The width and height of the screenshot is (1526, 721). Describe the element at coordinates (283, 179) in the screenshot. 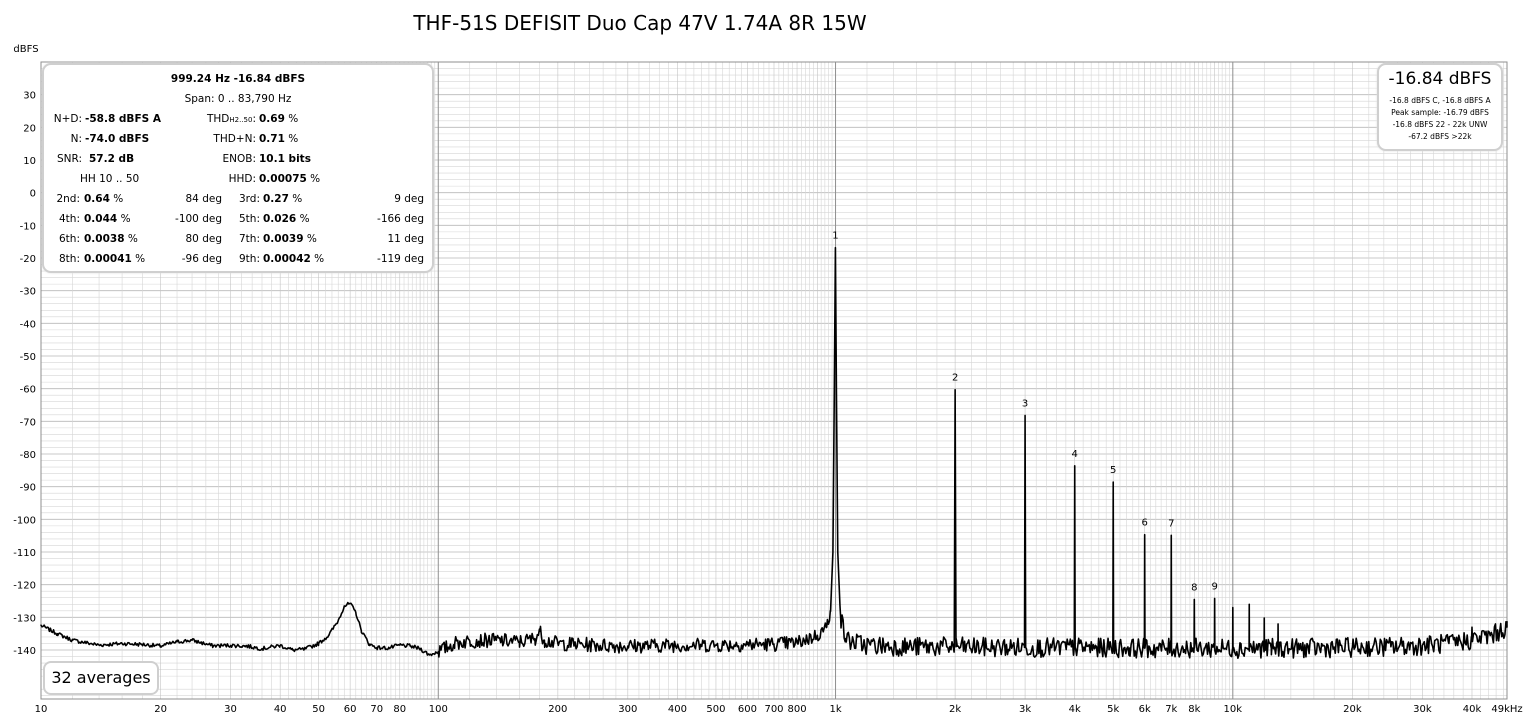

I see `hhd-value: 0.00075` at that location.